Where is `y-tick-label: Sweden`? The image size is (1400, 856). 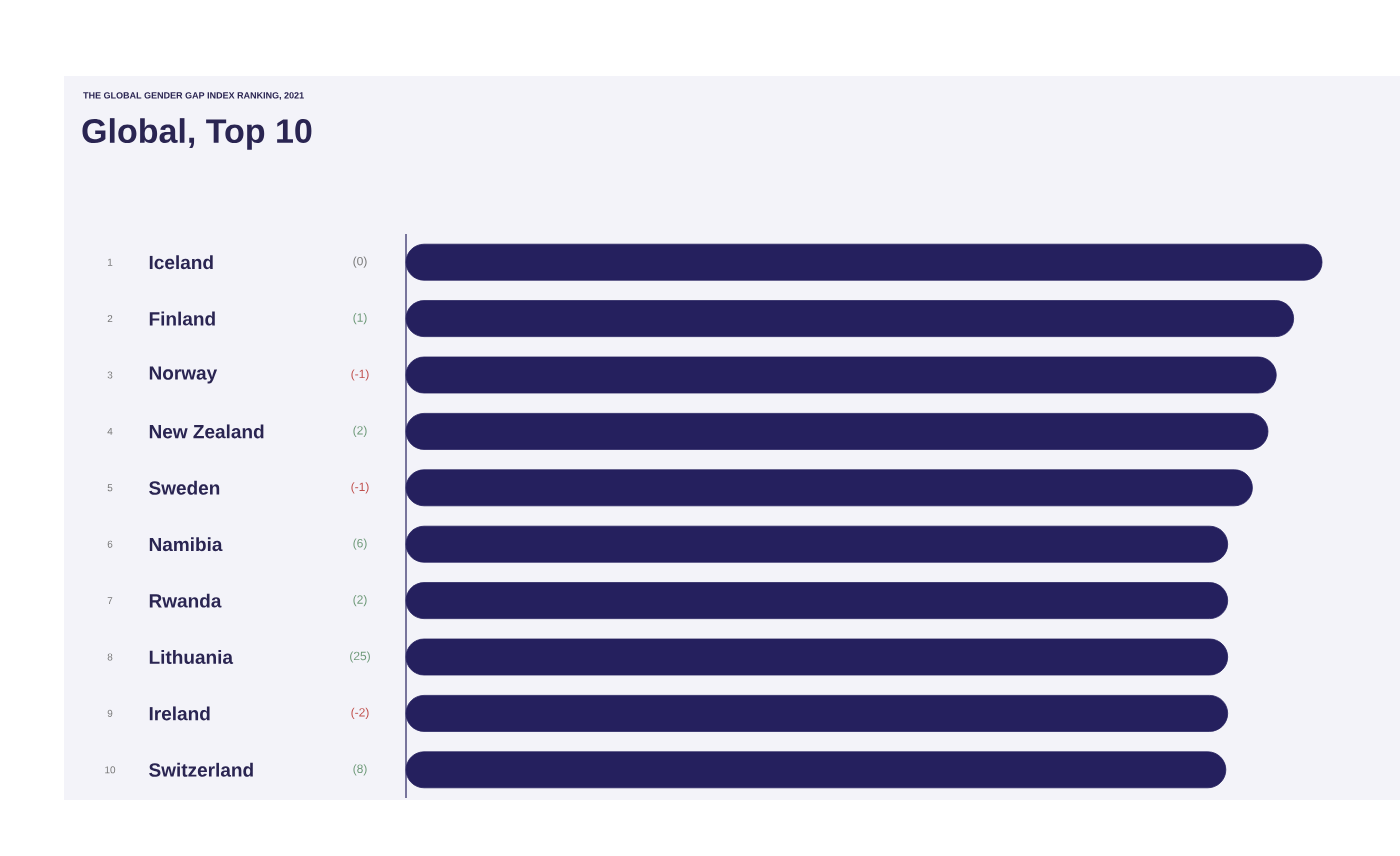
y-tick-label: Sweden is located at coordinates (184, 487).